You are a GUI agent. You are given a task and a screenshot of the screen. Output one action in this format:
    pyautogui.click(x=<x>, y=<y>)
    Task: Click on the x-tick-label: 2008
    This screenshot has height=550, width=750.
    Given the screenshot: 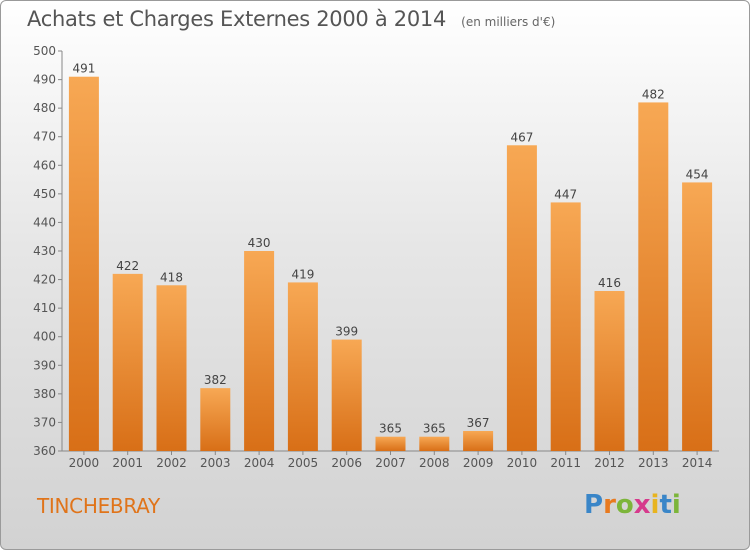 What is the action you would take?
    pyautogui.click(x=434, y=463)
    